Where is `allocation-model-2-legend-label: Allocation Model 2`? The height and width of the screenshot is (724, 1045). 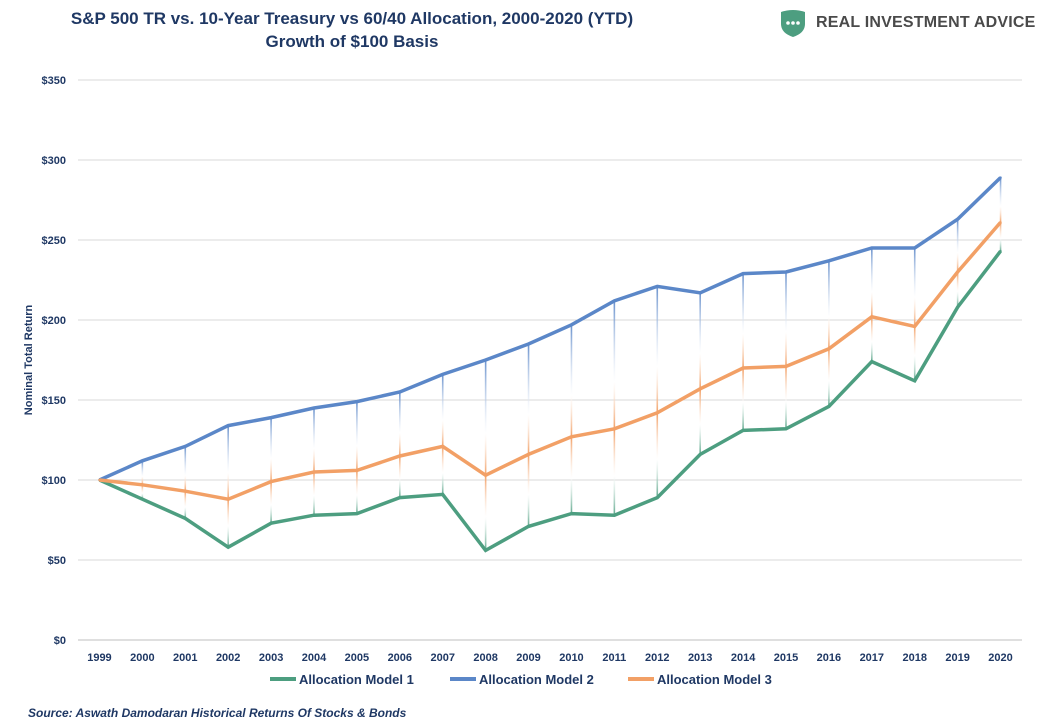 allocation-model-2-legend-label: Allocation Model 2 is located at coordinates (536, 679).